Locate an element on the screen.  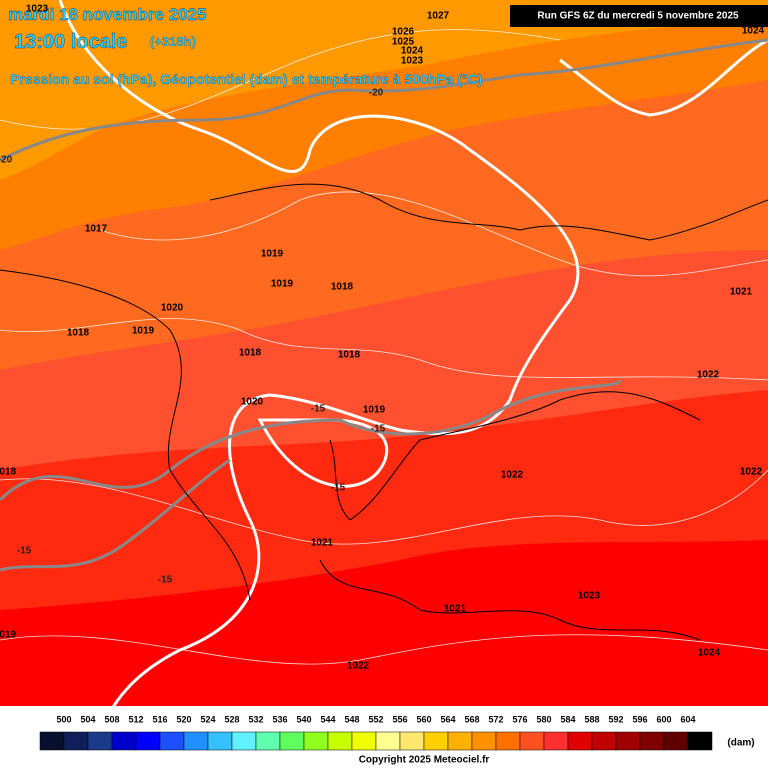
date: mardi 18 novembre 2025 is located at coordinates (107, 14).